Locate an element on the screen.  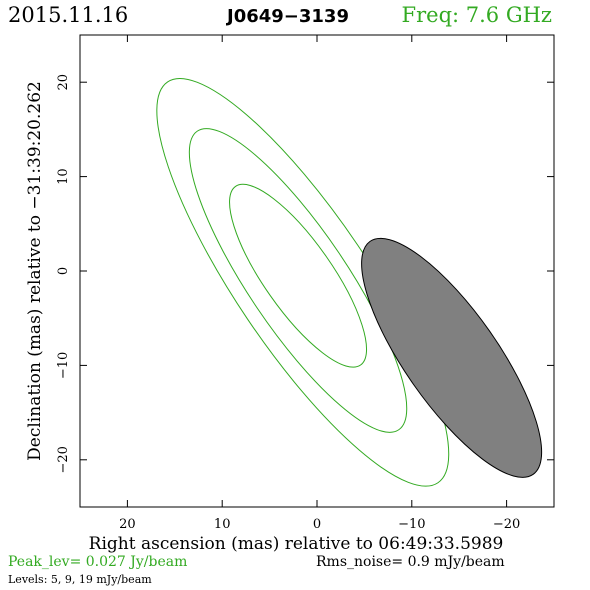
contour-line is located at coordinates (298, 275).